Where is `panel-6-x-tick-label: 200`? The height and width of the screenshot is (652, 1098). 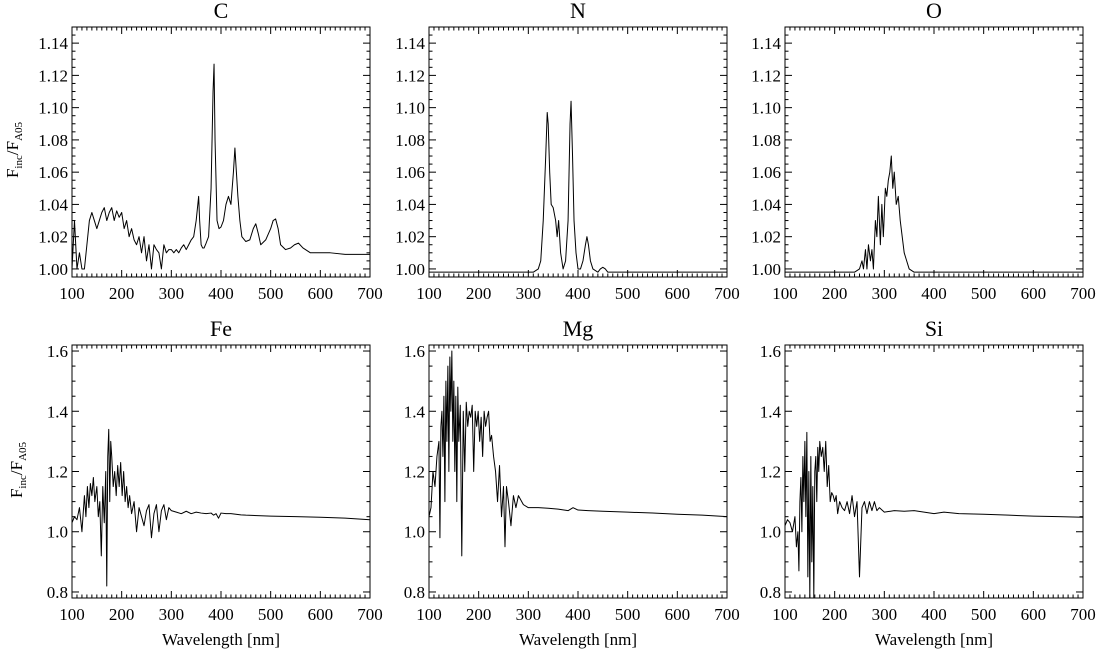 panel-6-x-tick-label: 200 is located at coordinates (835, 614).